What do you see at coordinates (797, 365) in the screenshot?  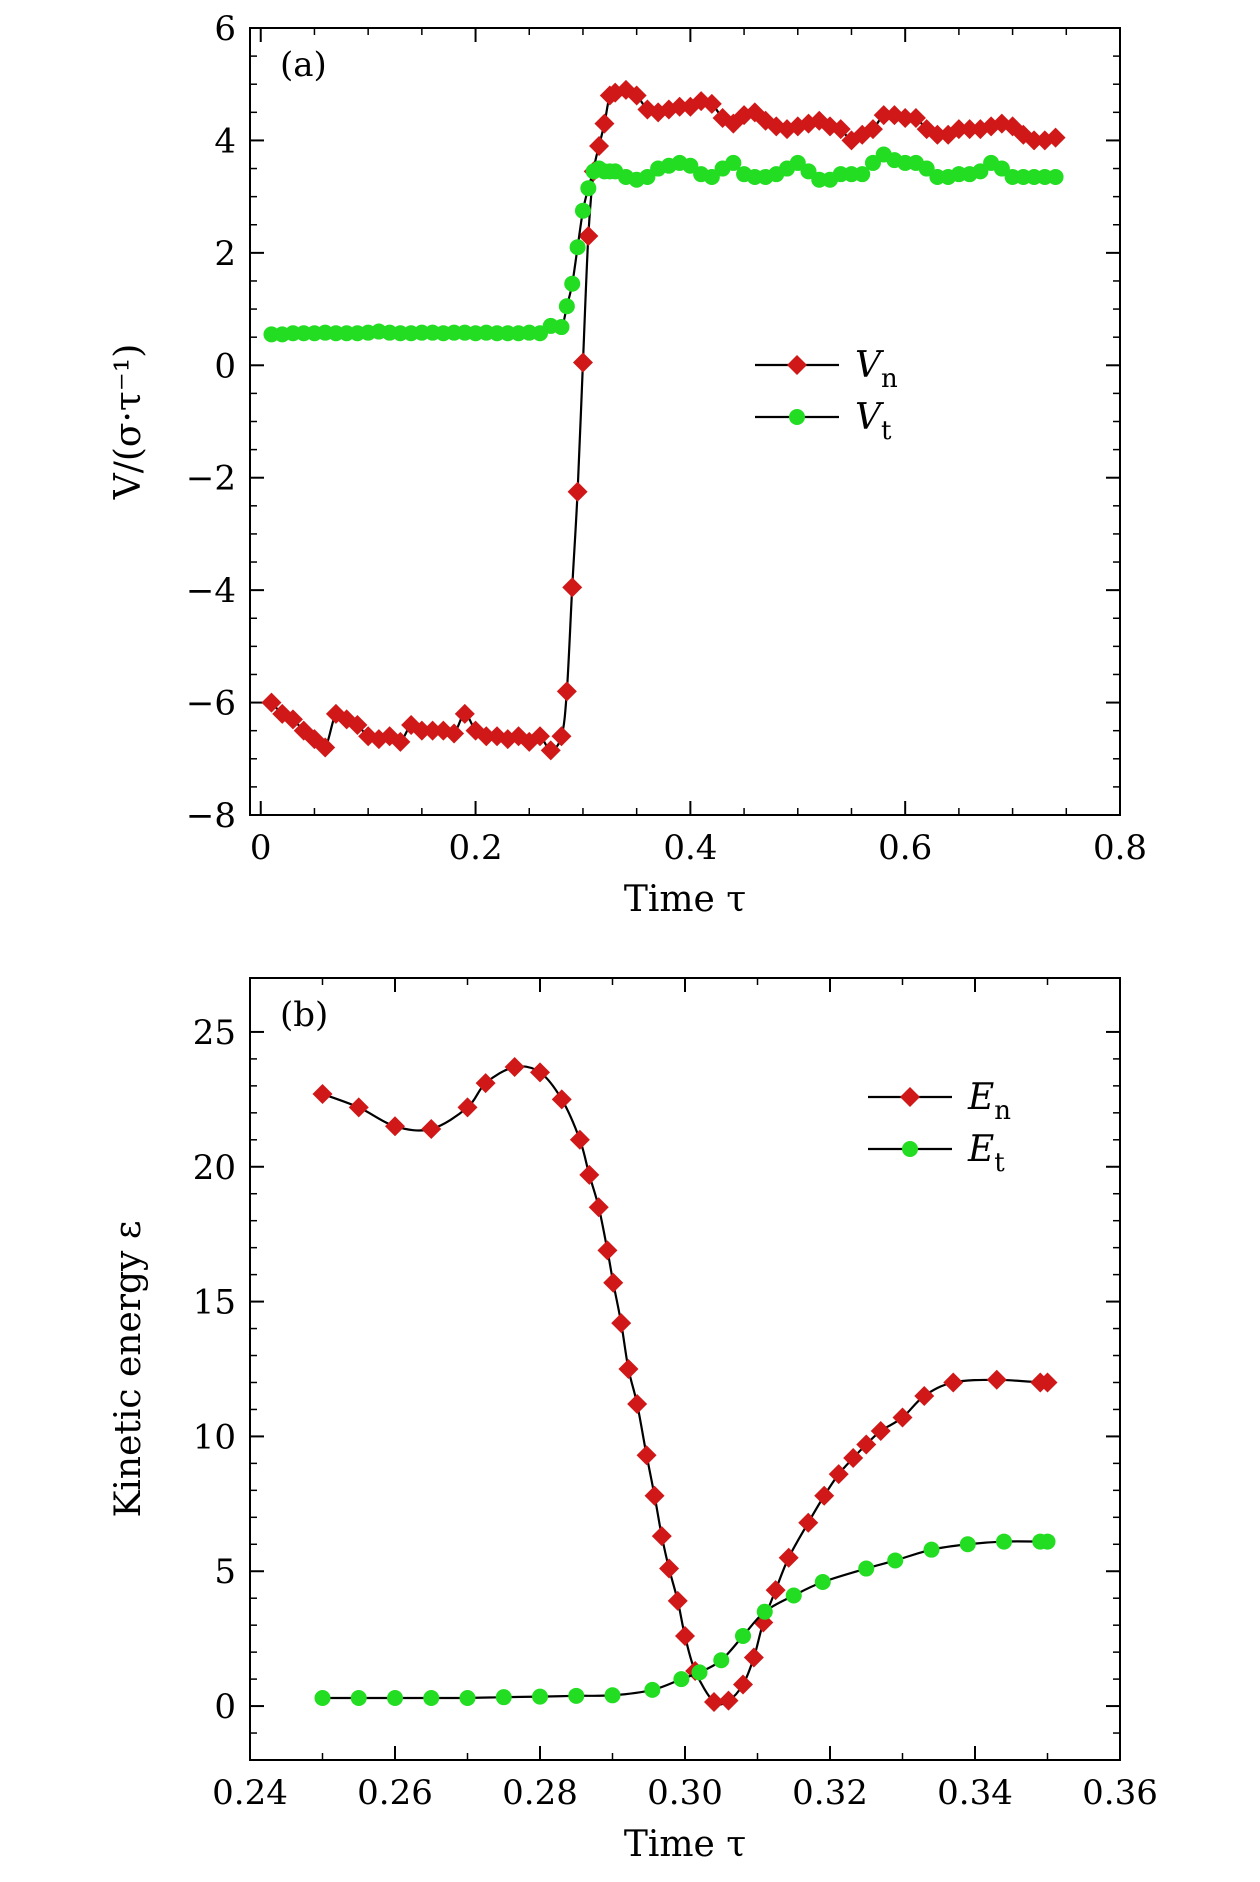 I see `legend-marker` at bounding box center [797, 365].